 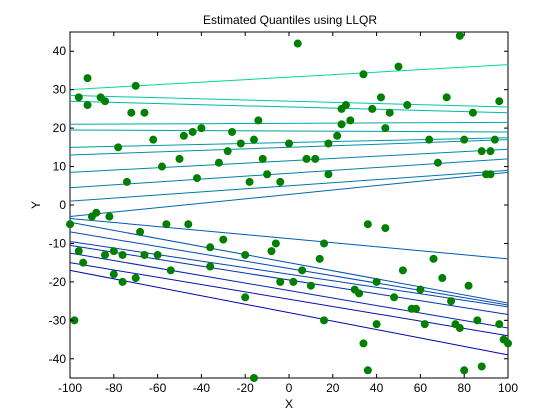 I want to click on x-tick-label: 60, so click(x=421, y=388).